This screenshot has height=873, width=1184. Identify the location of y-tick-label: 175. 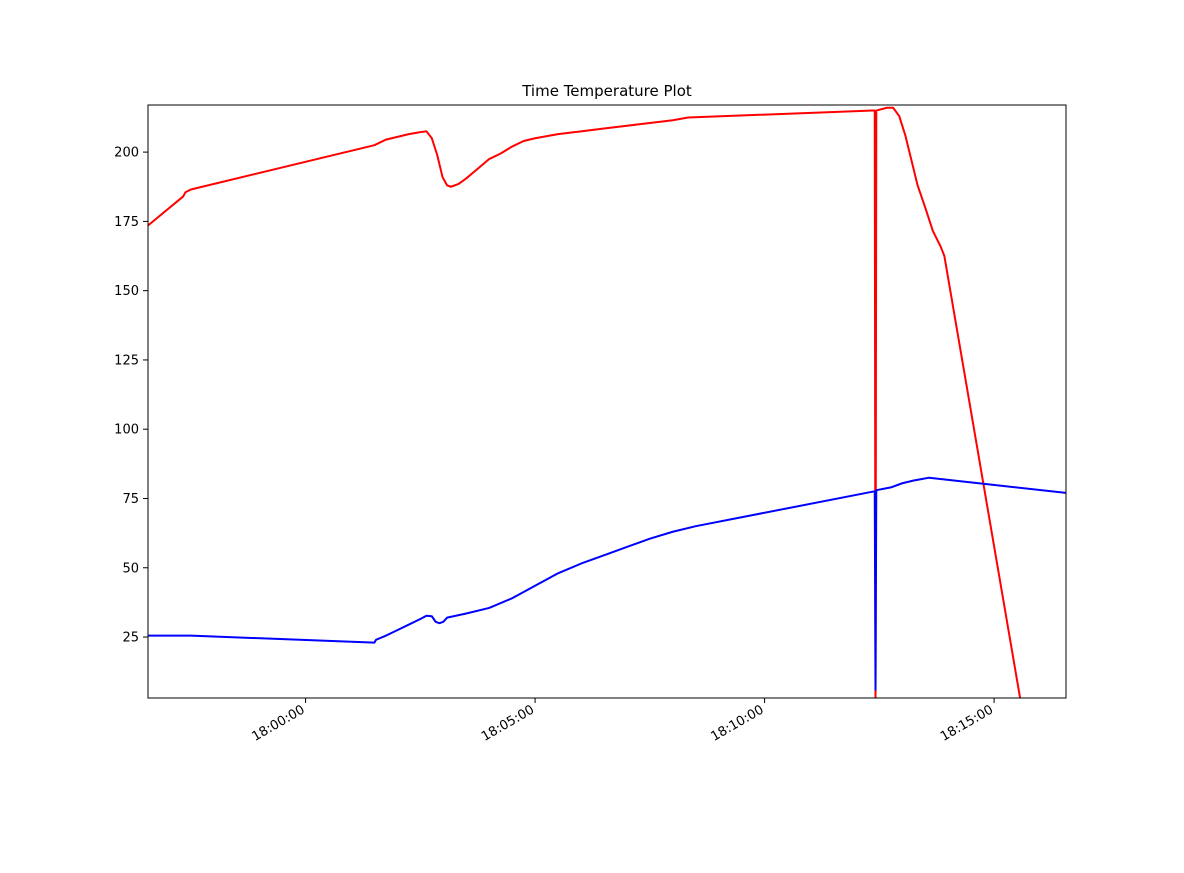
(126, 222).